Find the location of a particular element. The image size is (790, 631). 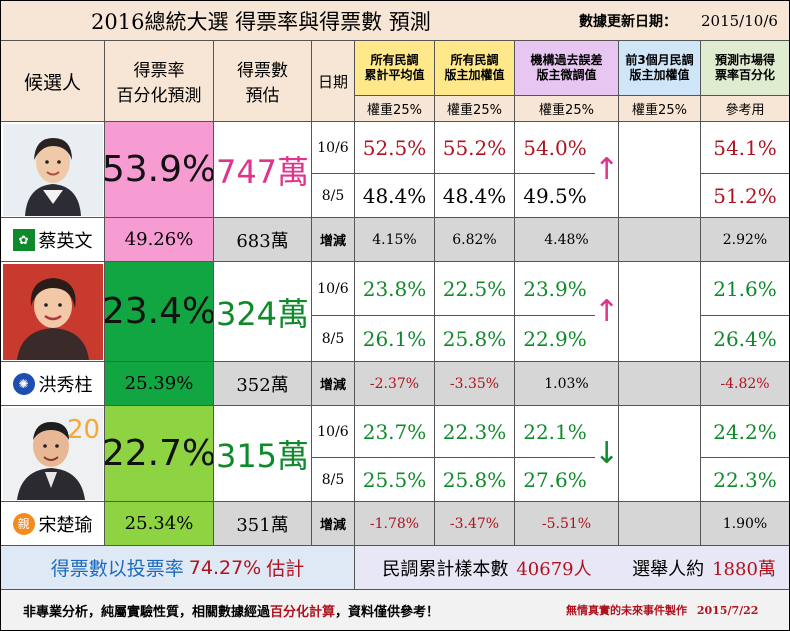

tsai-p5-1-value: 54.1% is located at coordinates (745, 147).